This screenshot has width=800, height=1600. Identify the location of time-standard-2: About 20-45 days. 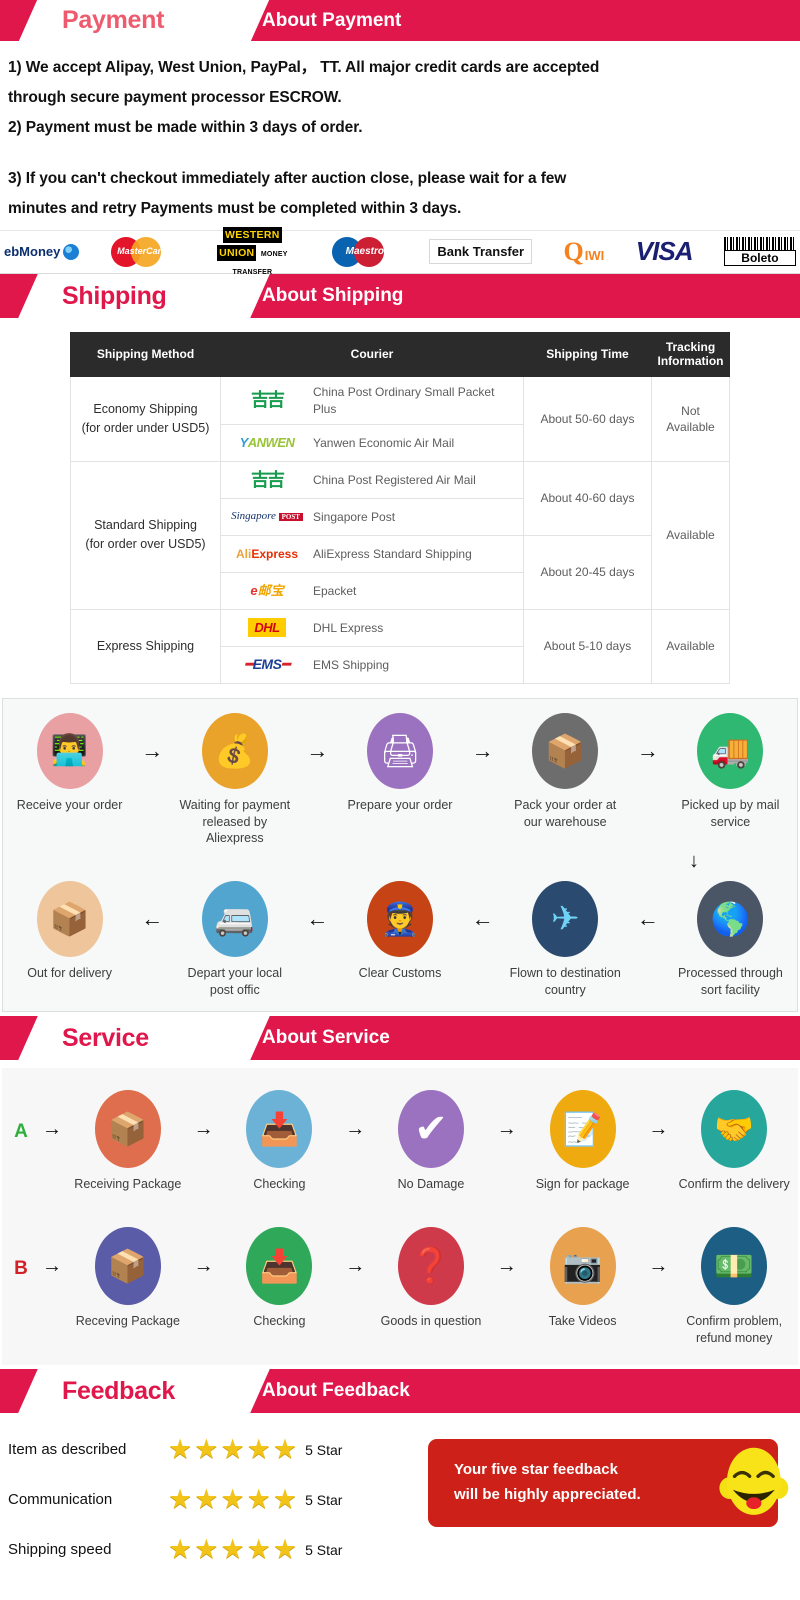
(587, 572).